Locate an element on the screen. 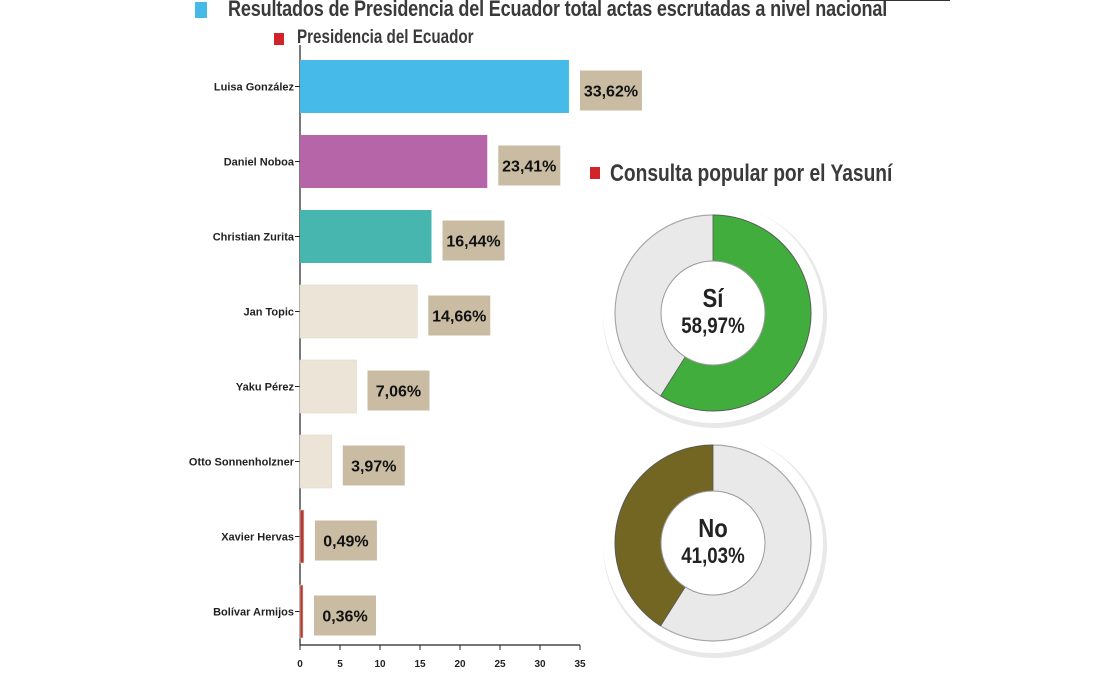 The height and width of the screenshot is (673, 1096). value-label: 7,06% is located at coordinates (398, 392).